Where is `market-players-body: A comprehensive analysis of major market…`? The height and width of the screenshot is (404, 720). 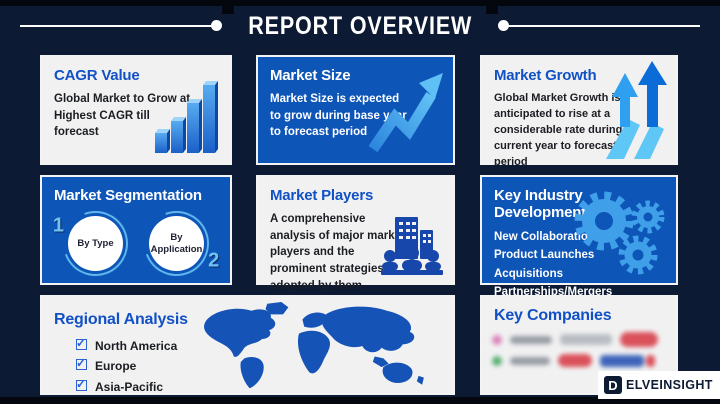 market-players-body: A comprehensive analysis of major market… is located at coordinates (337, 252).